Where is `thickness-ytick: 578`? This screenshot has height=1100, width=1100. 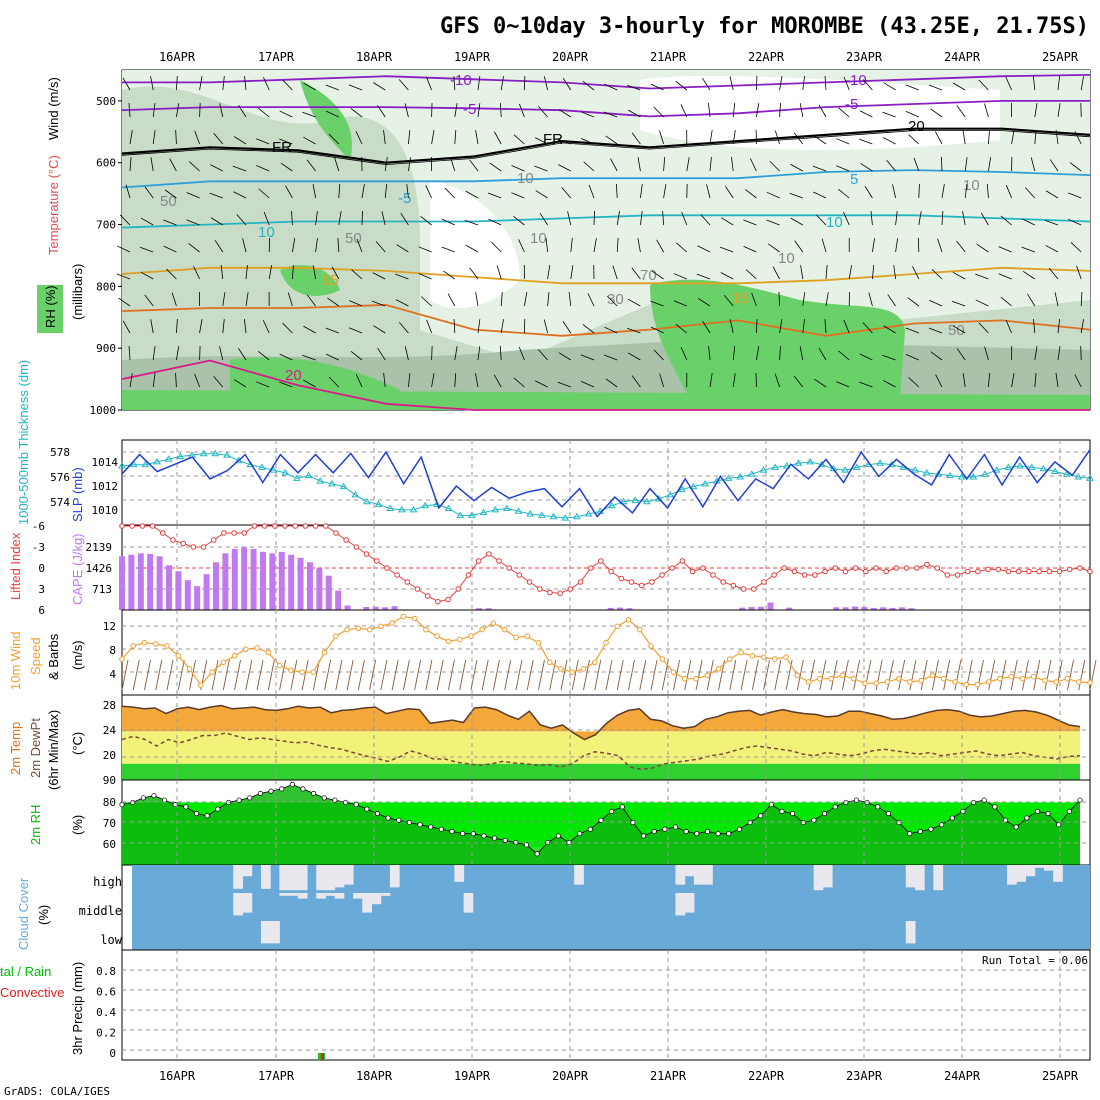
thickness-ytick: 578 is located at coordinates (60, 452).